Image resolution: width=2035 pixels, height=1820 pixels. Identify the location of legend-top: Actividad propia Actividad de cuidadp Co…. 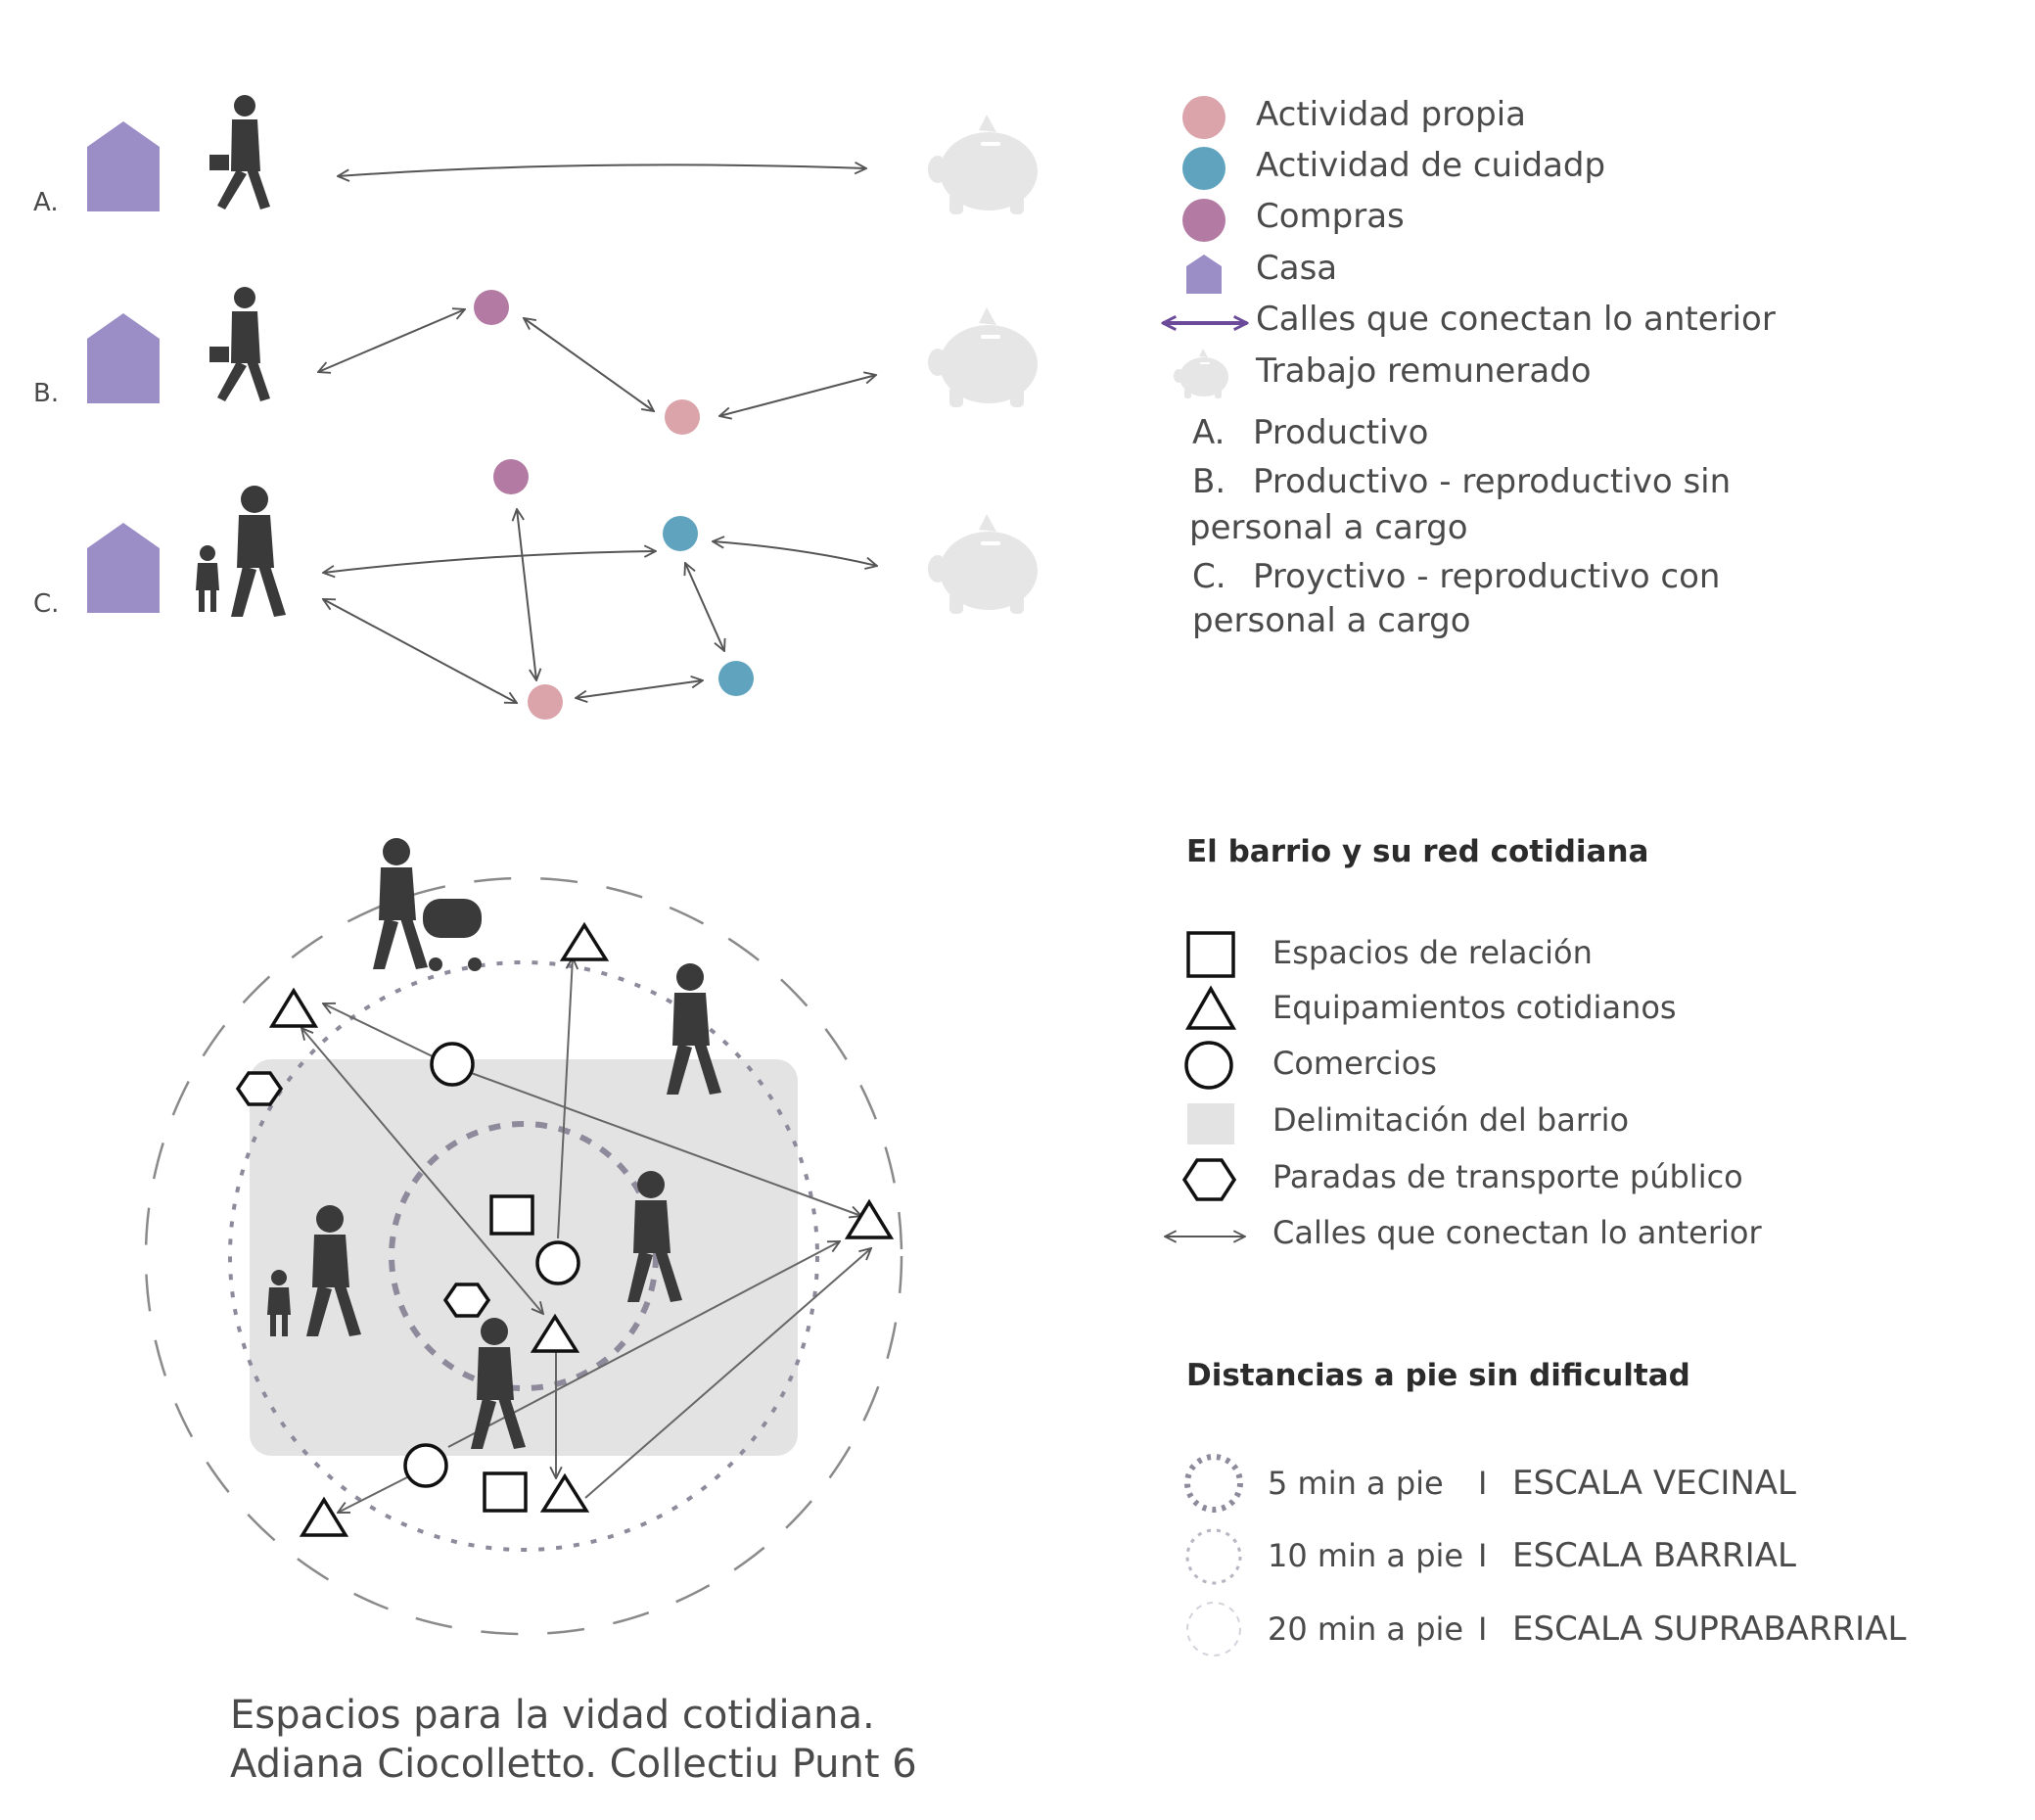
(1469, 367).